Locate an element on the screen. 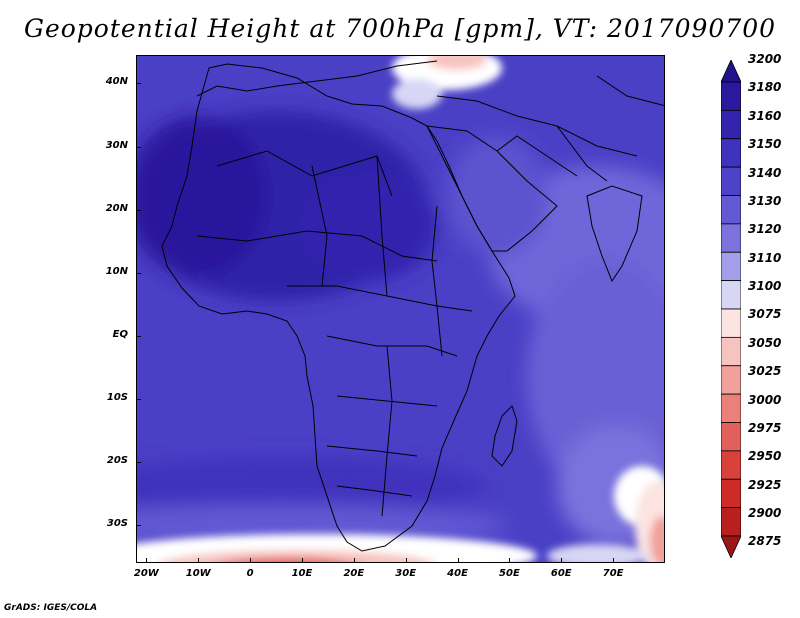  lon-tick-label: 10W is located at coordinates (198, 573).